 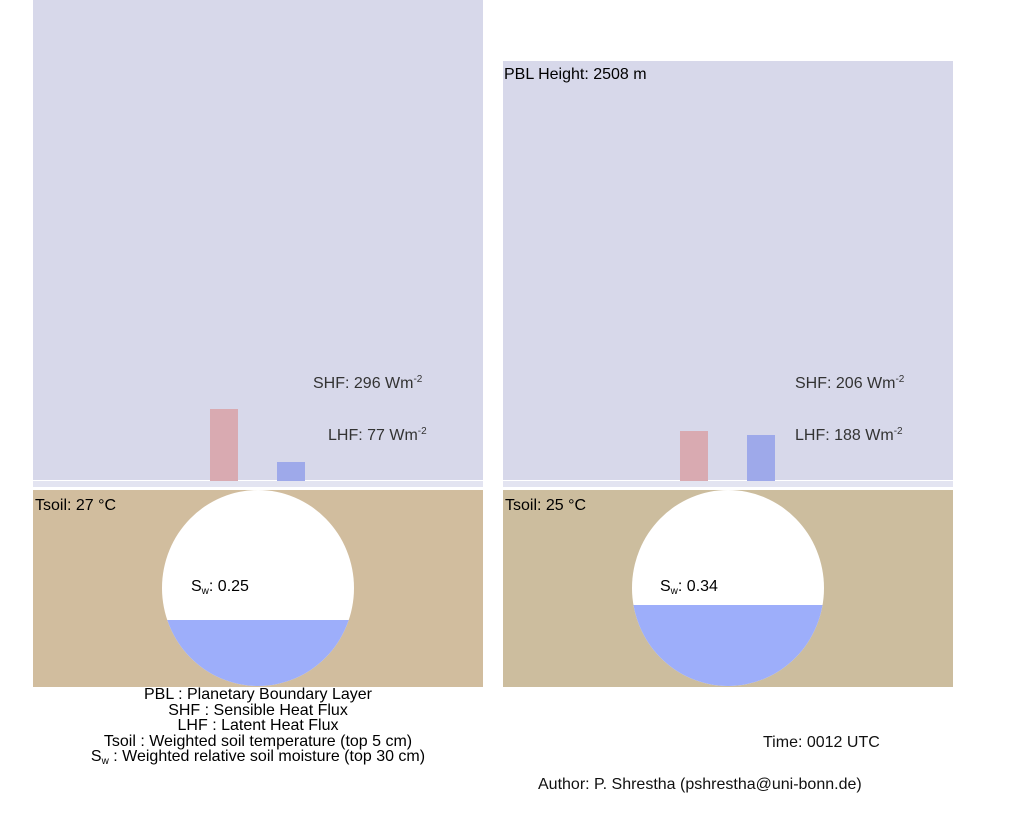 I want to click on lhf-bar-right, so click(x=761, y=458).